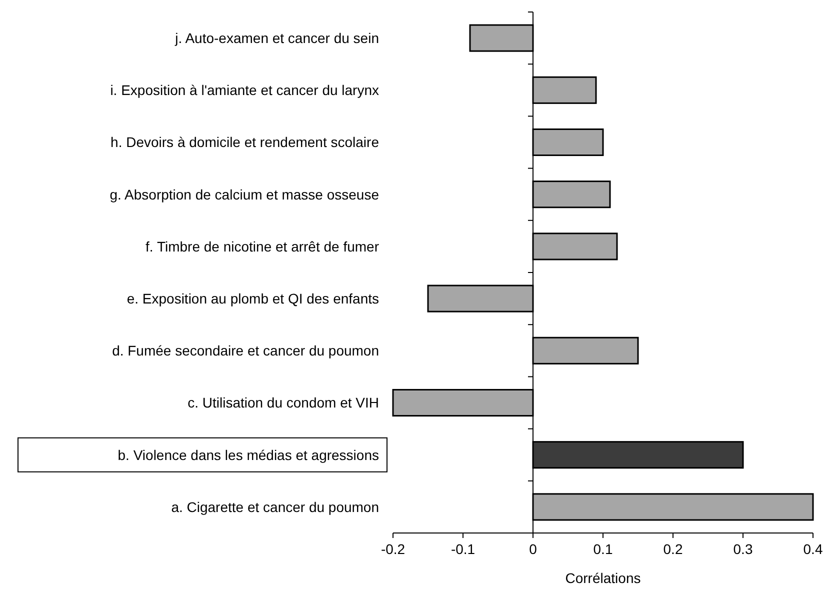 This screenshot has width=838, height=598. I want to click on y-tick-label: h. Devoirs à domicile et rendement scolaire, so click(245, 142).